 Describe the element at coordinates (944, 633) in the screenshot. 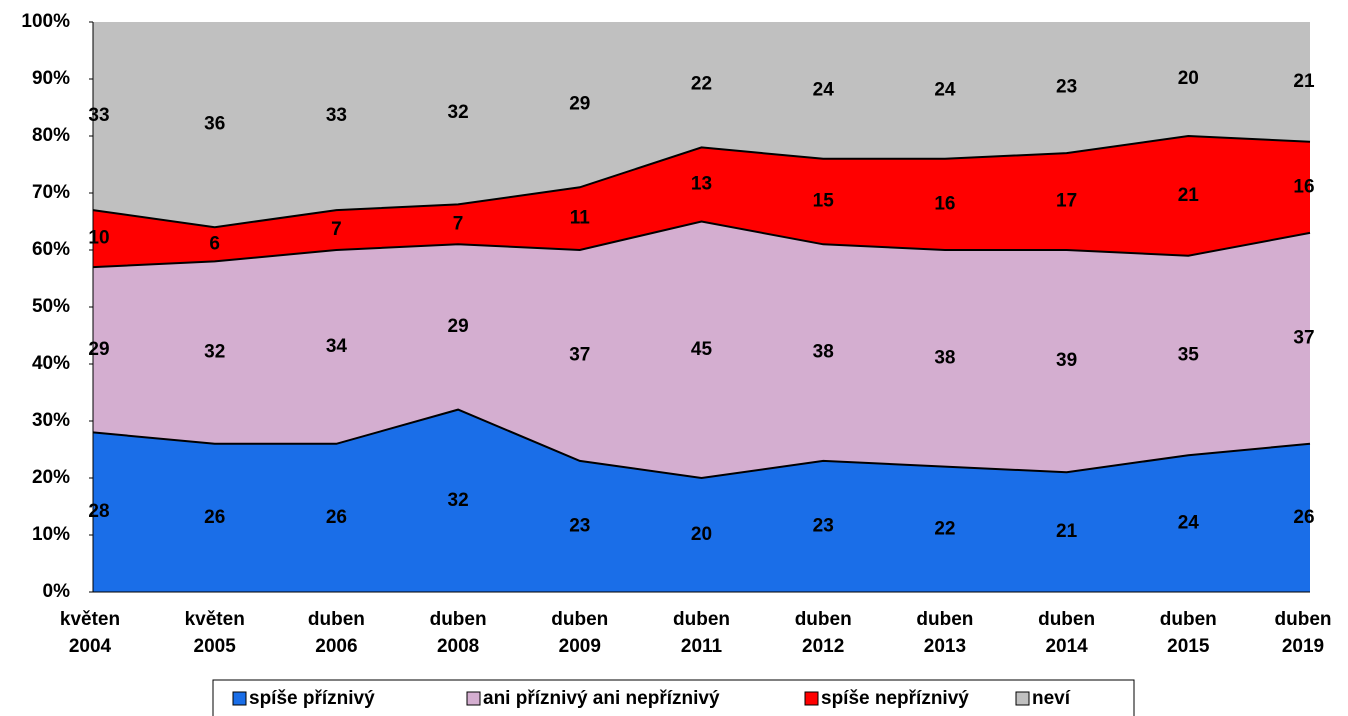

I see `x-tick-label: duben 2013` at that location.